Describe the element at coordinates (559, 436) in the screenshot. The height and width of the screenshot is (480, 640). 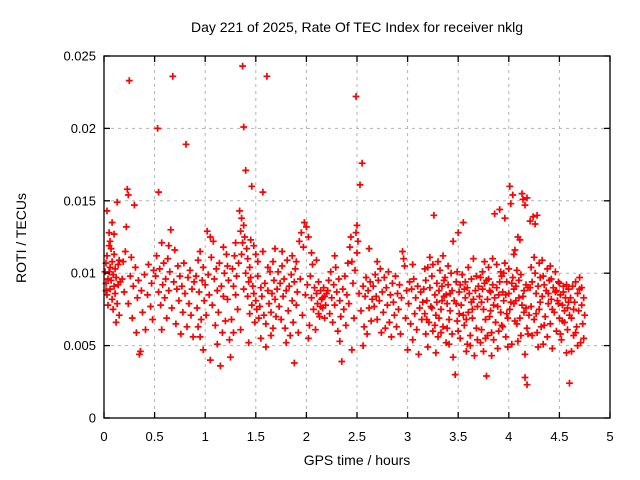
I see `x-tick-label: 4.5` at that location.